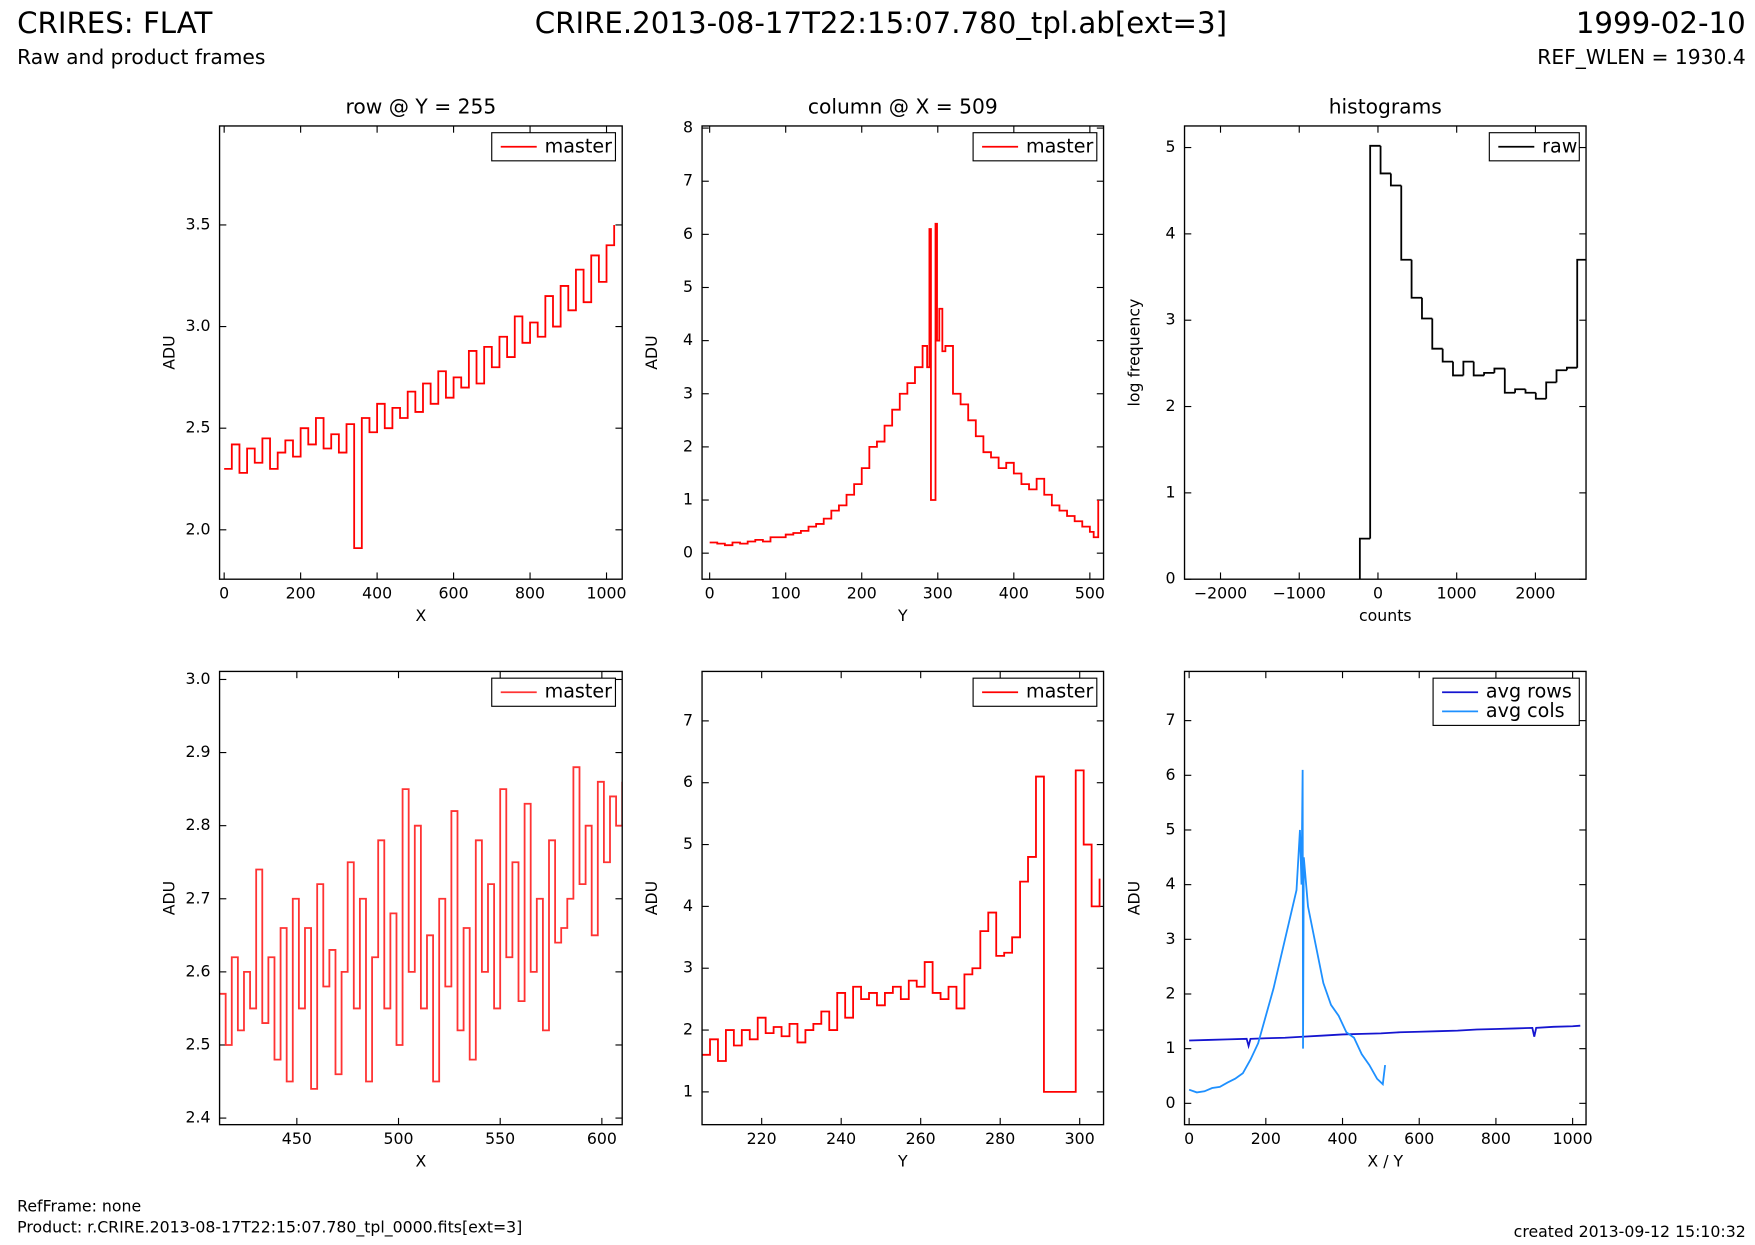  What do you see at coordinates (921, 1138) in the screenshot?
I see `x-tick-label: 260` at bounding box center [921, 1138].